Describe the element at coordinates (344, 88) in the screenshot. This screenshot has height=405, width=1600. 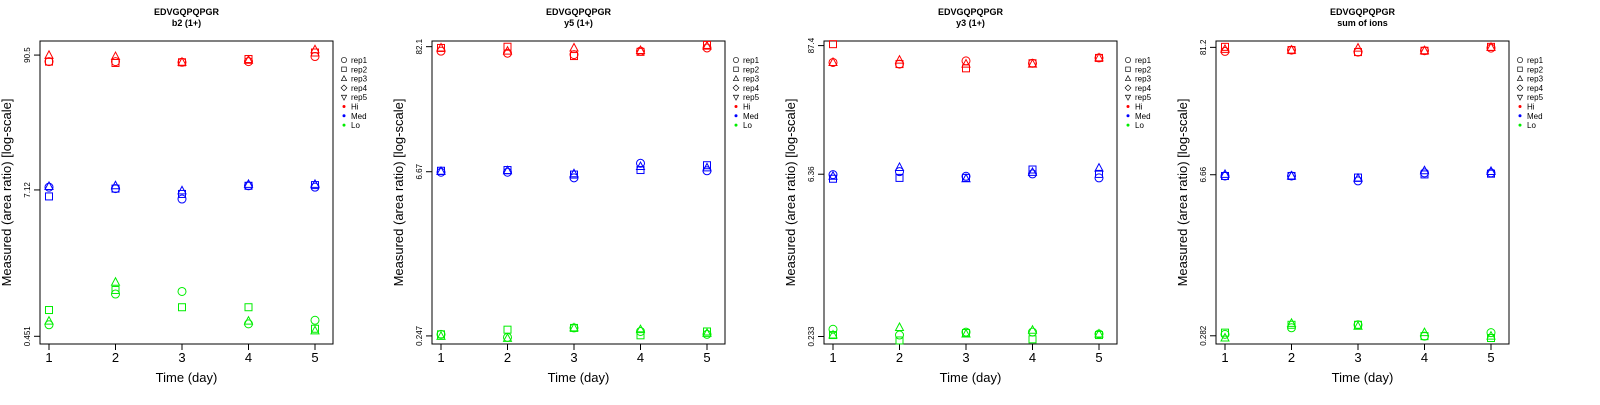
I see `legend-symbol-rep4` at that location.